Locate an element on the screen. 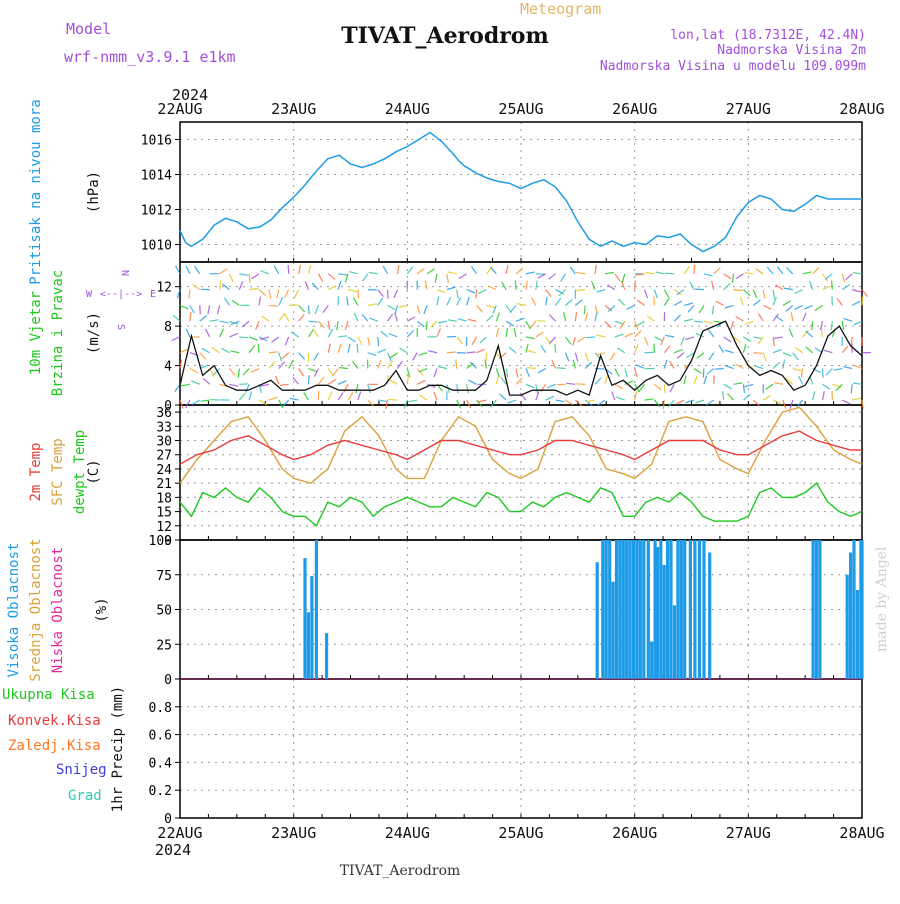  y-tick-label: 50 is located at coordinates (164, 611).